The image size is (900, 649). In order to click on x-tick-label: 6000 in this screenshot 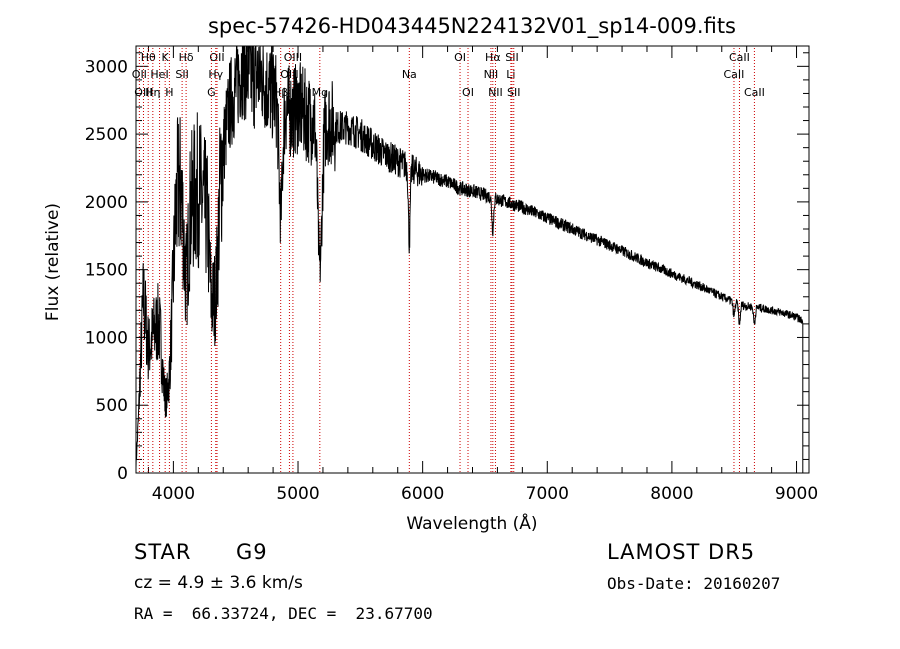, I will do `click(422, 494)`.